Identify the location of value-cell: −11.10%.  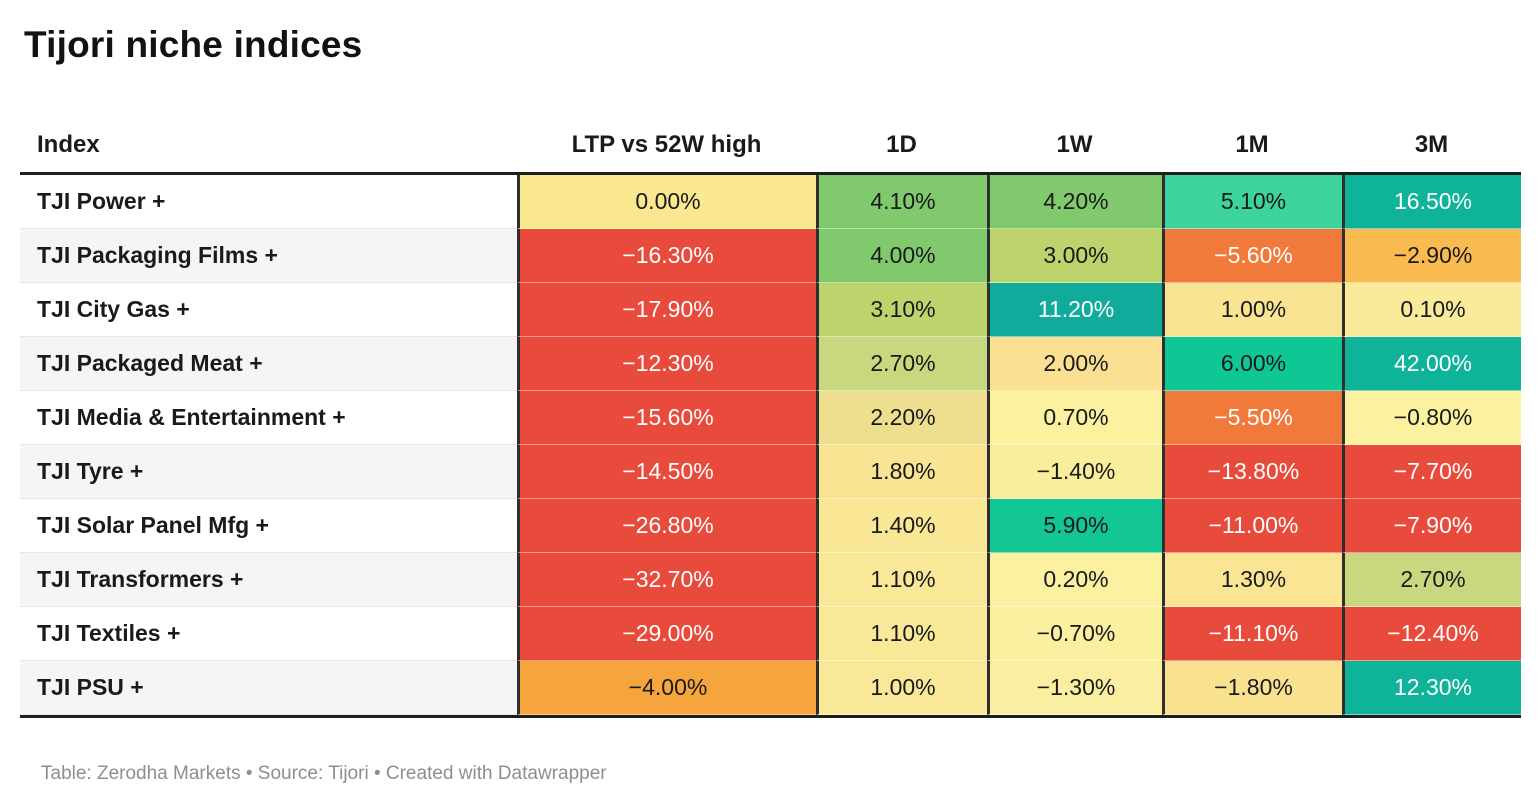
(1252, 634).